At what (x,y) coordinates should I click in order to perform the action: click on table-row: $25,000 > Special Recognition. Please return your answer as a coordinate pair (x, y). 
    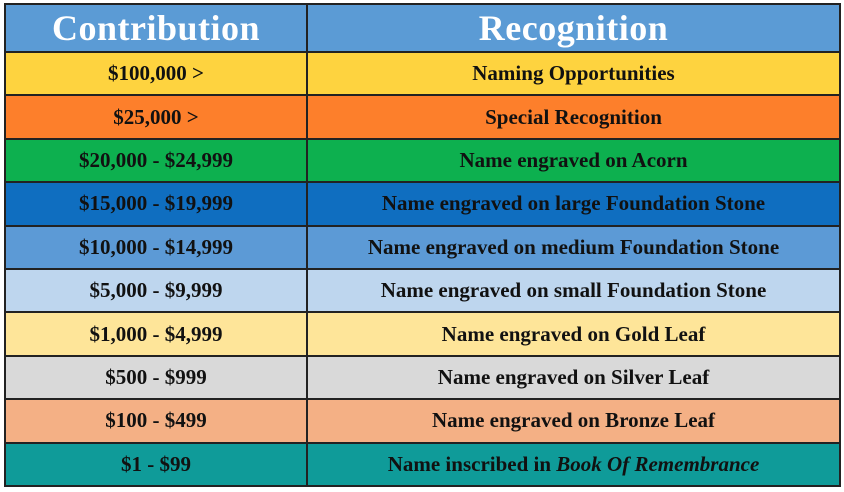
    Looking at the image, I should click on (422, 117).